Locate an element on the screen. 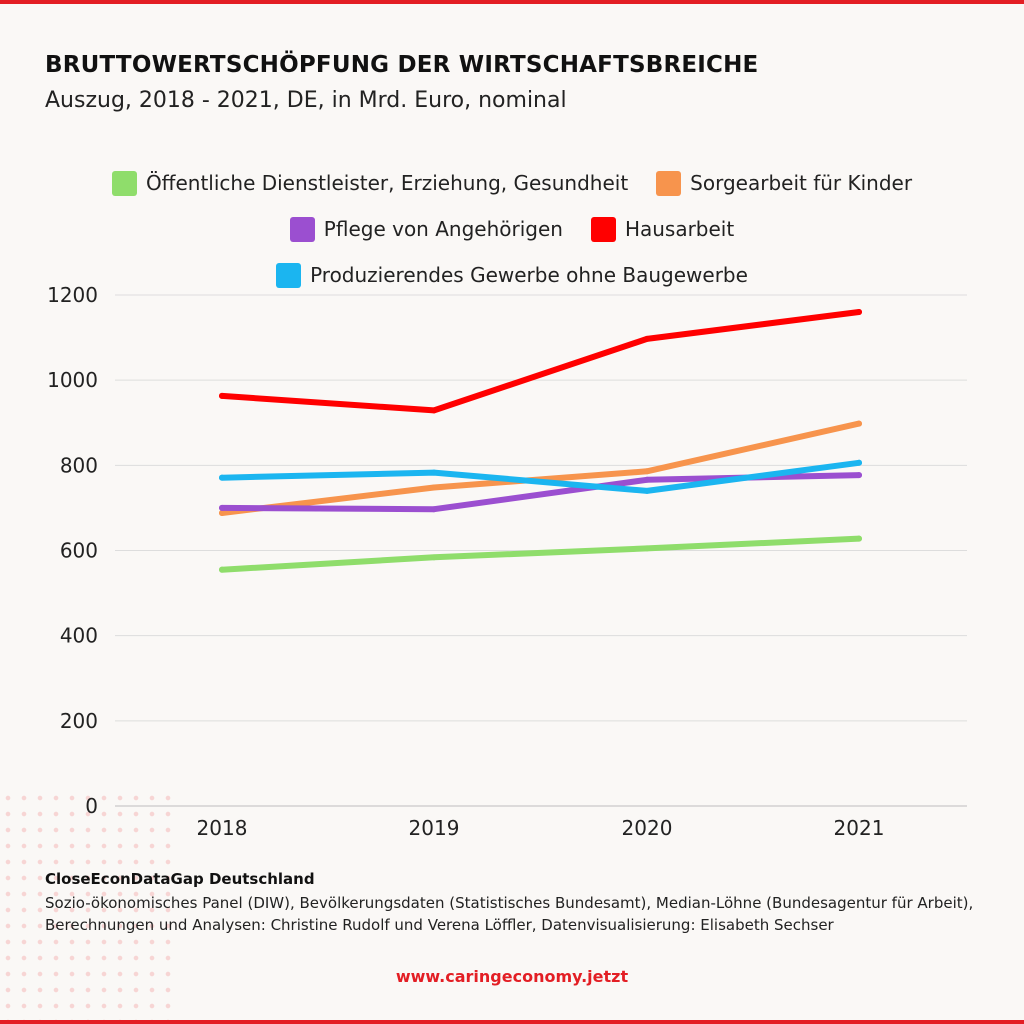 Image resolution: width=1024 pixels, height=1024 pixels. legend-item-hausarbeit: Hausarbeit is located at coordinates (662, 229).